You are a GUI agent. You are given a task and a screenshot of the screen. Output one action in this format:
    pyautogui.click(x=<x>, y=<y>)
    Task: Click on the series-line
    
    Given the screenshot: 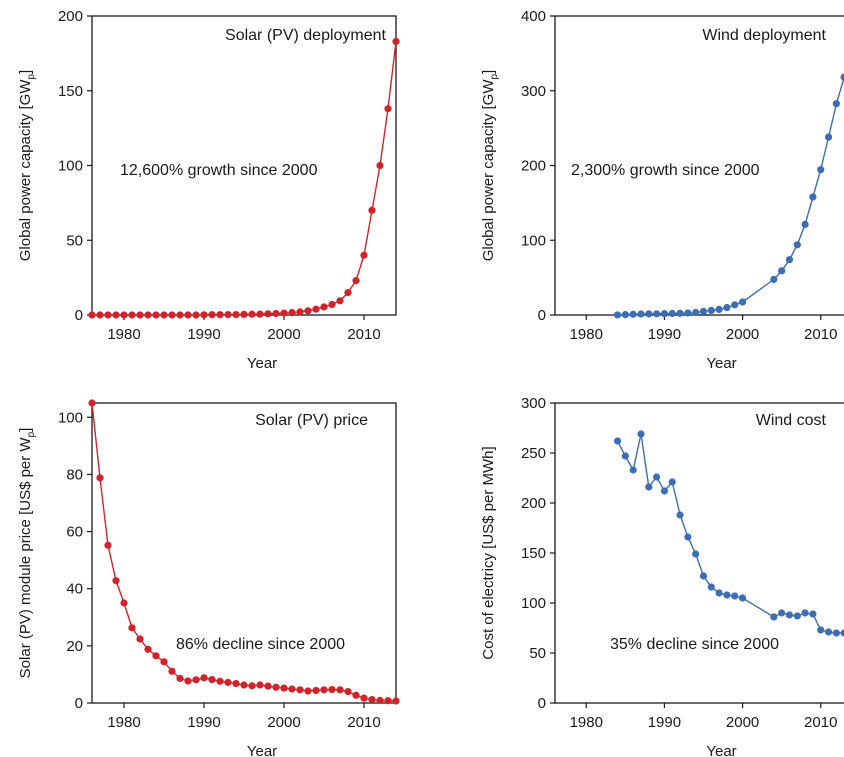 What is the action you would take?
    pyautogui.click(x=244, y=552)
    